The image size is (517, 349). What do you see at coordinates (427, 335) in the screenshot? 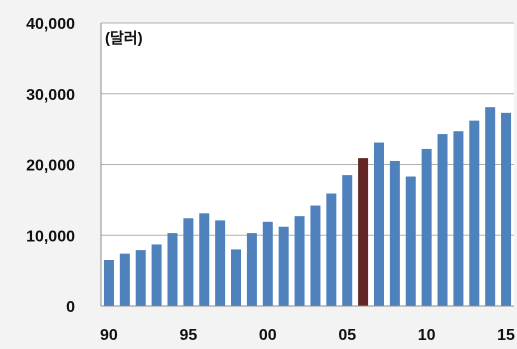
I see `x-tick-label: 10` at bounding box center [427, 335].